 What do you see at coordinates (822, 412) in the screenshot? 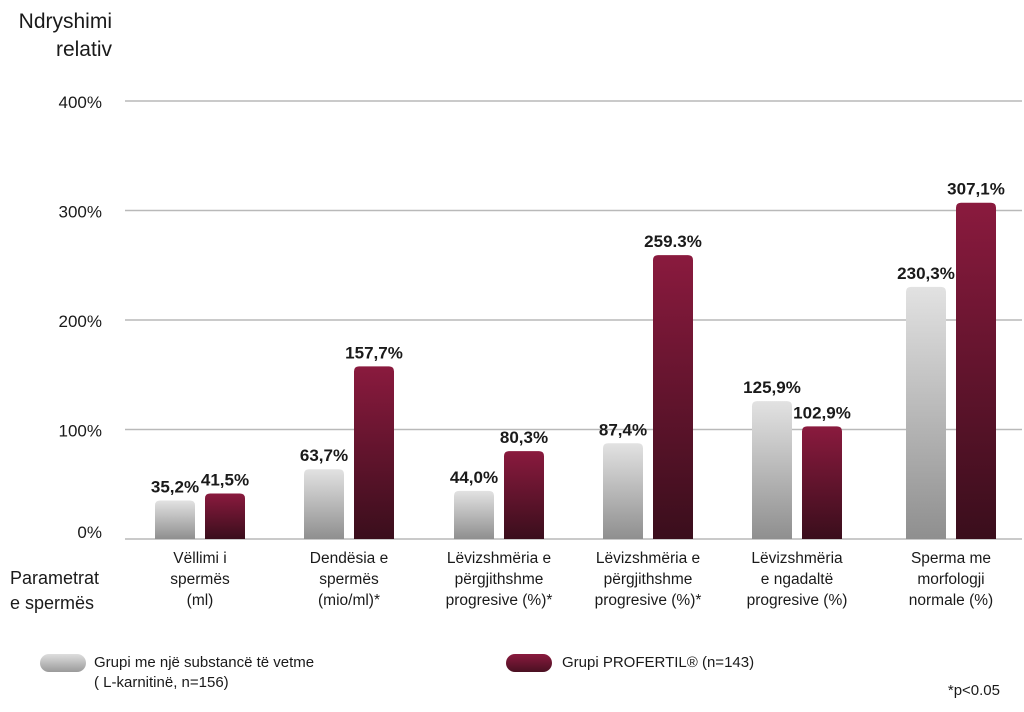
I see `bar-value-label: 102,9%` at bounding box center [822, 412].